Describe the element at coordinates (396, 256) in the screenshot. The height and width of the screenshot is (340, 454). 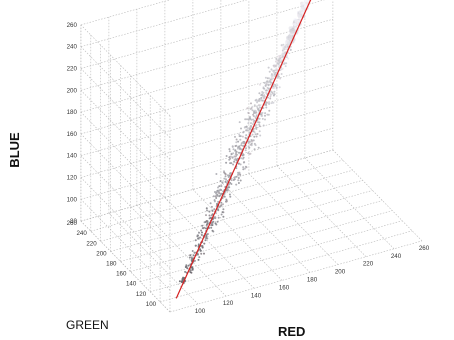
I see `x-tick-label: 240` at that location.